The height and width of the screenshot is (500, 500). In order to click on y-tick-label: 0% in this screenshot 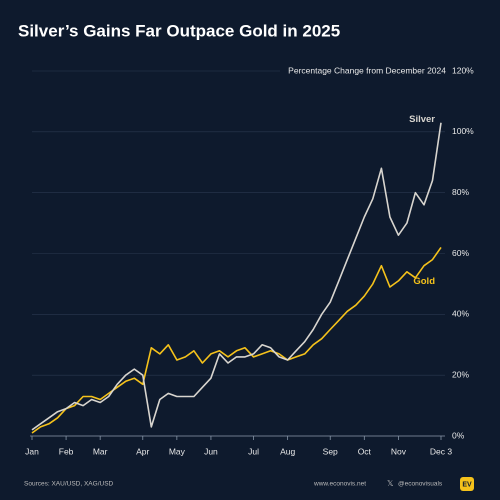, I will do `click(458, 435)`.